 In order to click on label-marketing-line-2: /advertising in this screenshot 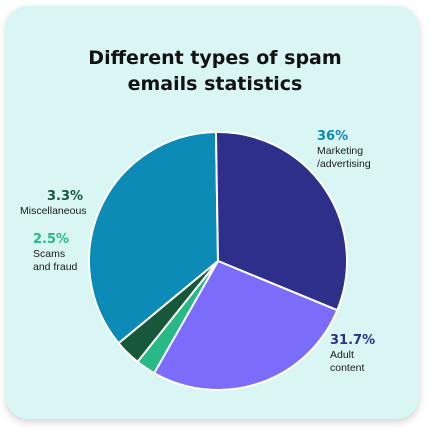, I will do `click(344, 164)`.